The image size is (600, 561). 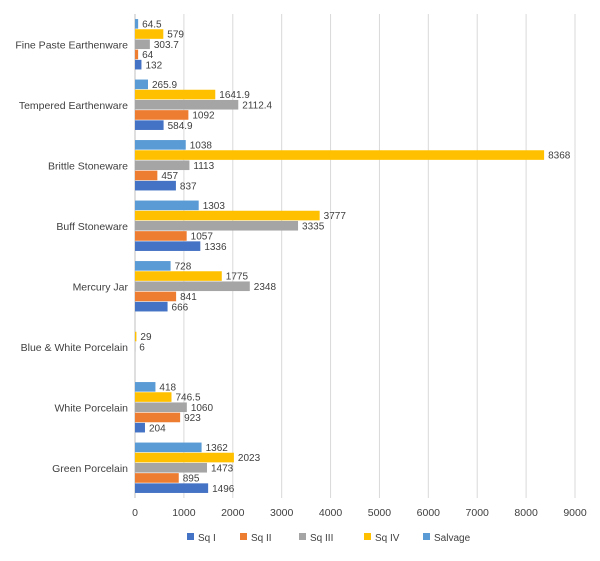 I want to click on category-label: White Porcelain, so click(x=91, y=408).